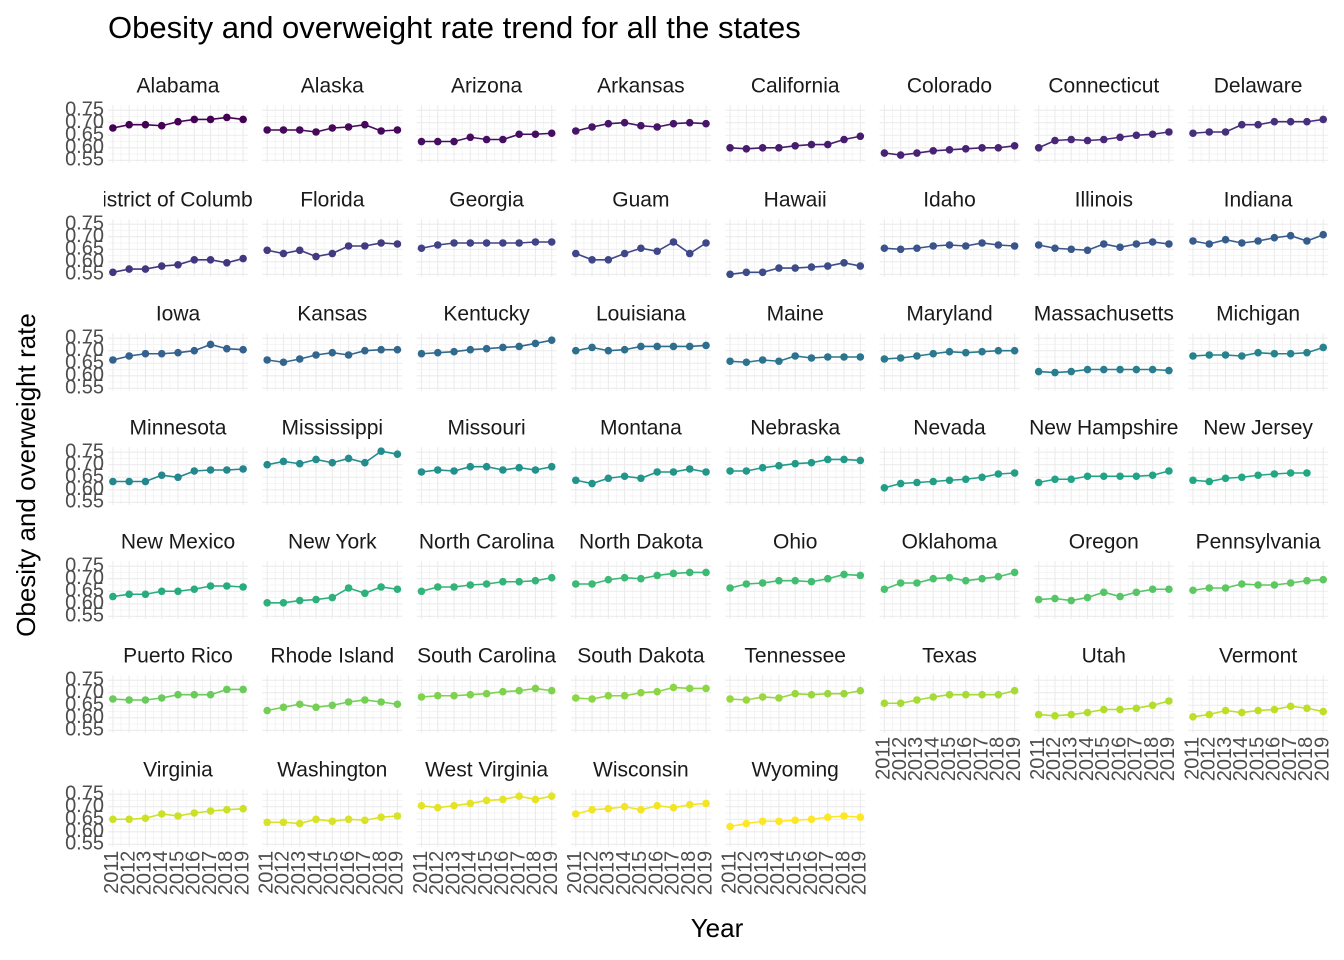  What do you see at coordinates (1306, 759) in the screenshot?
I see `x-tick-label: 2018` at bounding box center [1306, 759].